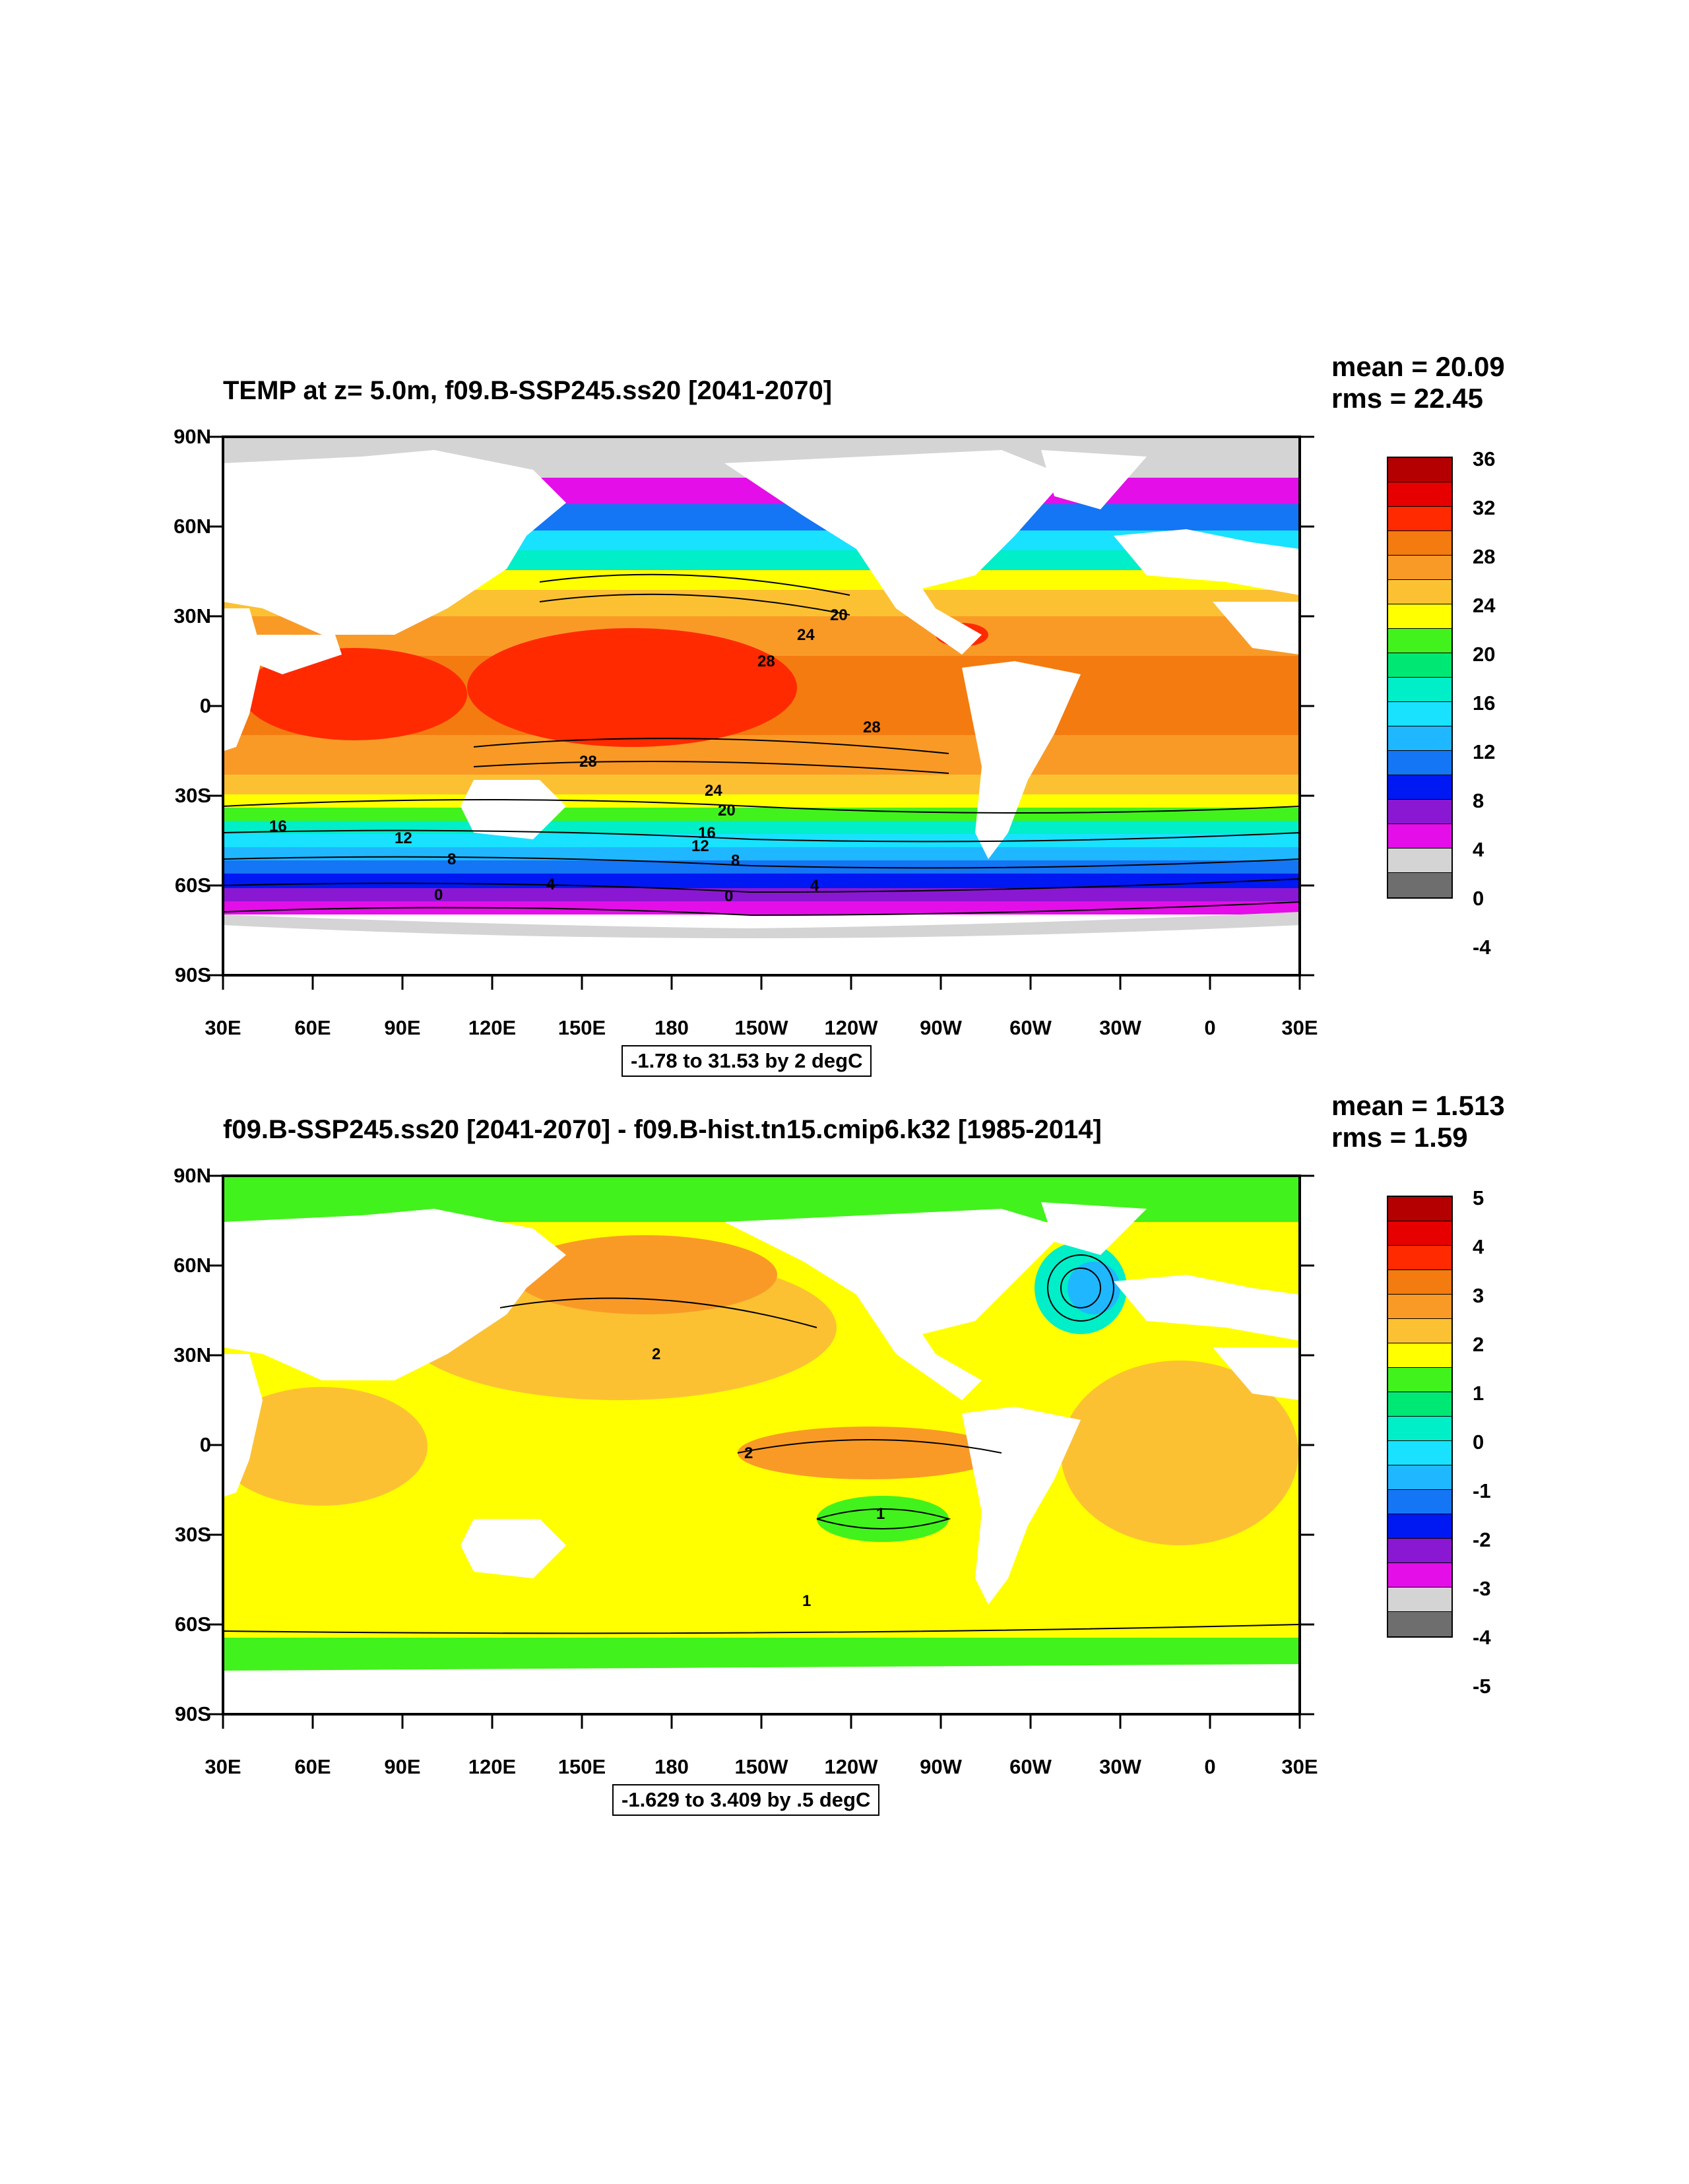 The height and width of the screenshot is (2184, 1689). Describe the element at coordinates (768, 1477) in the screenshot. I see `contour-labels: 2 2 1 1` at that location.